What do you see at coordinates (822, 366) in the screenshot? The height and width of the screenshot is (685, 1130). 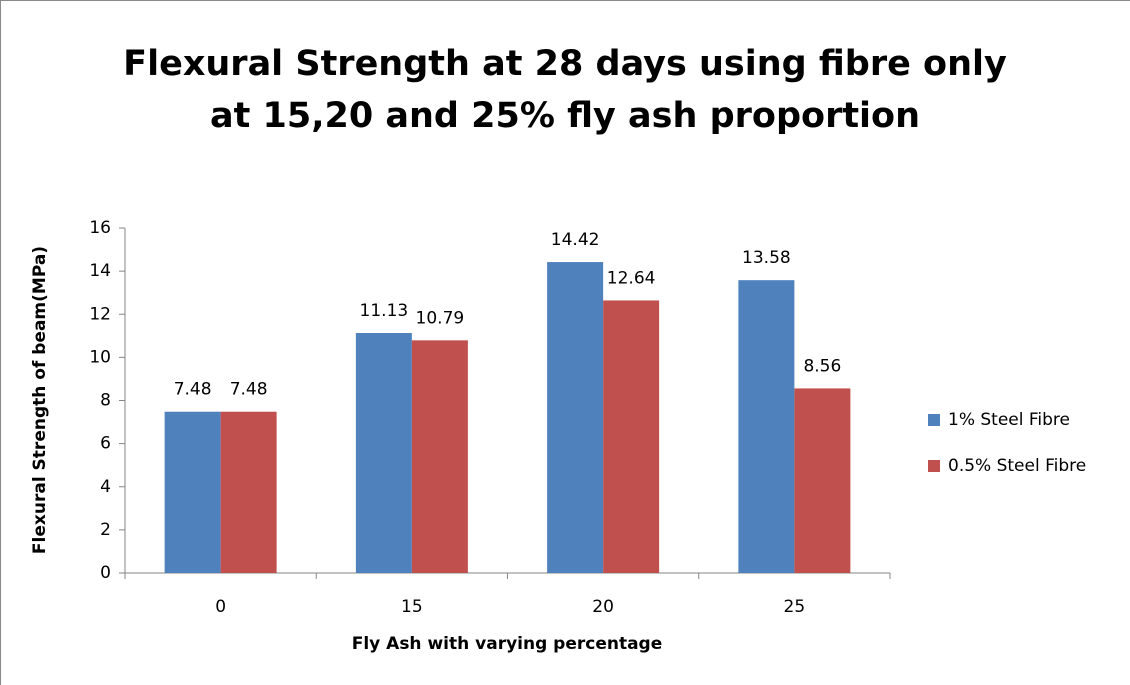 I see `data-label: 8.56` at bounding box center [822, 366].